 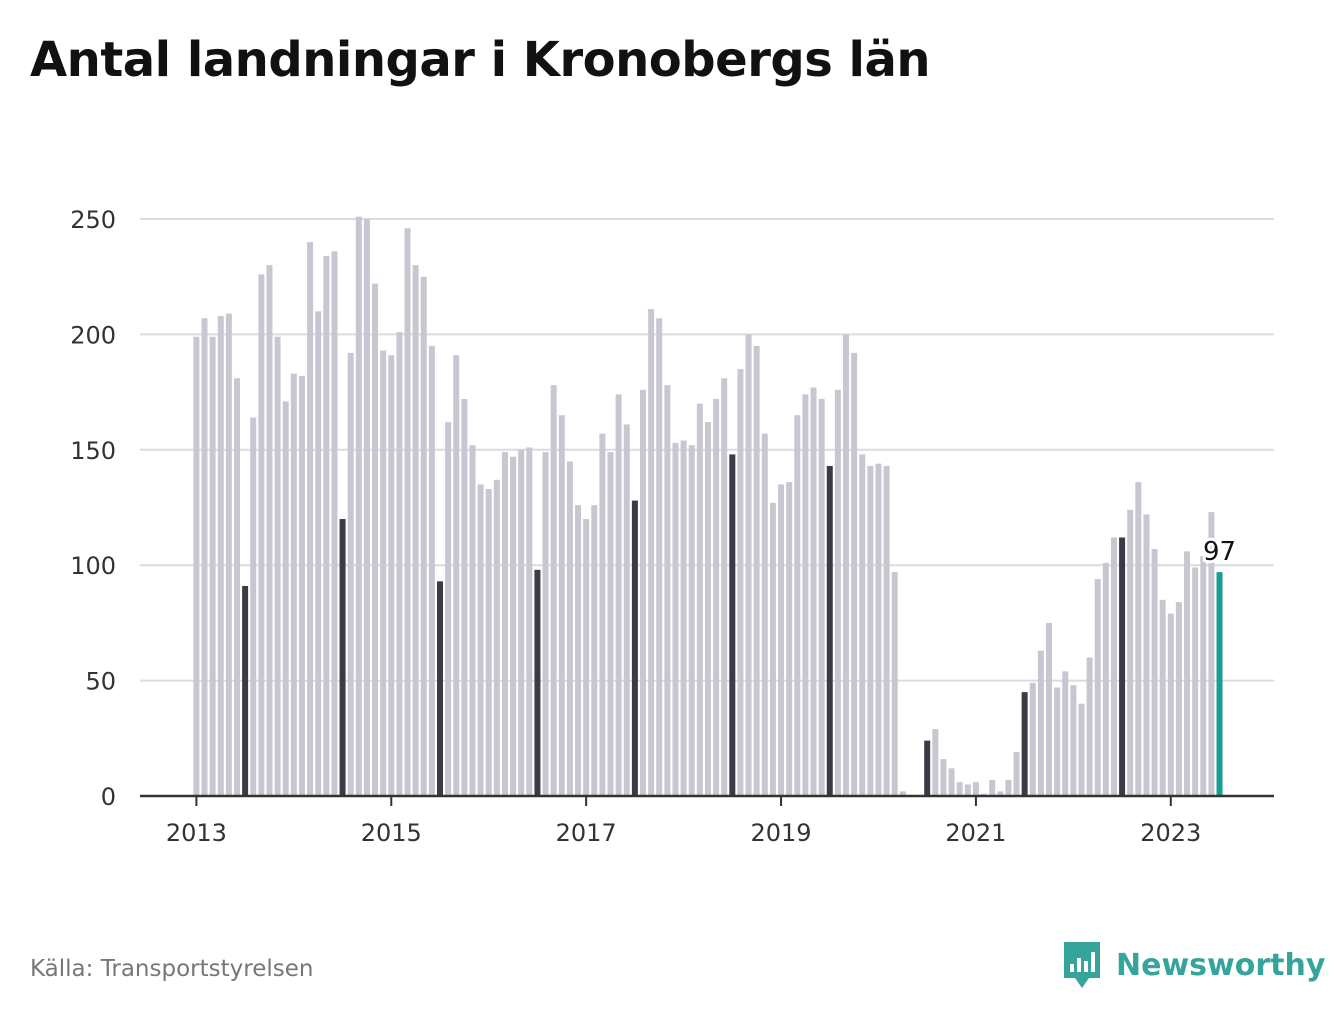 What do you see at coordinates (196, 833) in the screenshot?
I see `x-tick-label: 2013` at bounding box center [196, 833].